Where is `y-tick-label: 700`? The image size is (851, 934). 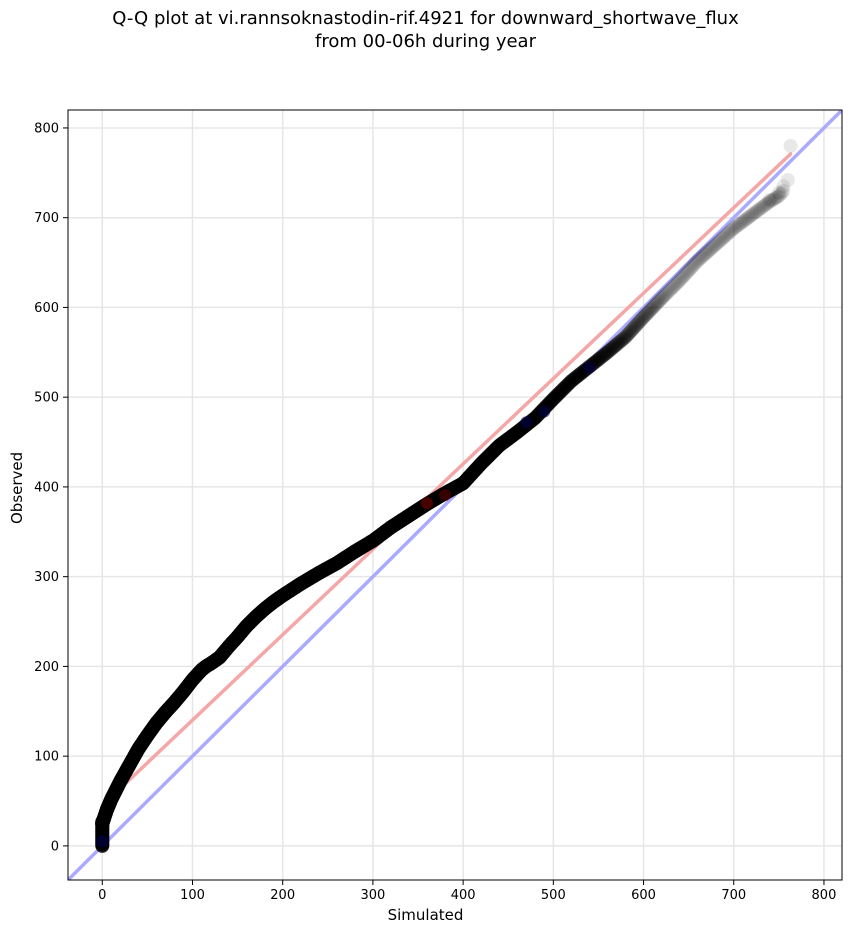 y-tick-label: 700 is located at coordinates (46, 218).